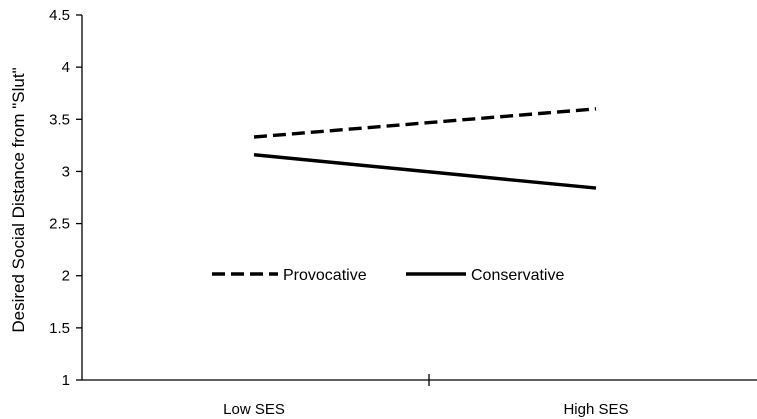 Image resolution: width=757 pixels, height=419 pixels. What do you see at coordinates (59, 15) in the screenshot?
I see `y-tick-label: 4.5` at bounding box center [59, 15].